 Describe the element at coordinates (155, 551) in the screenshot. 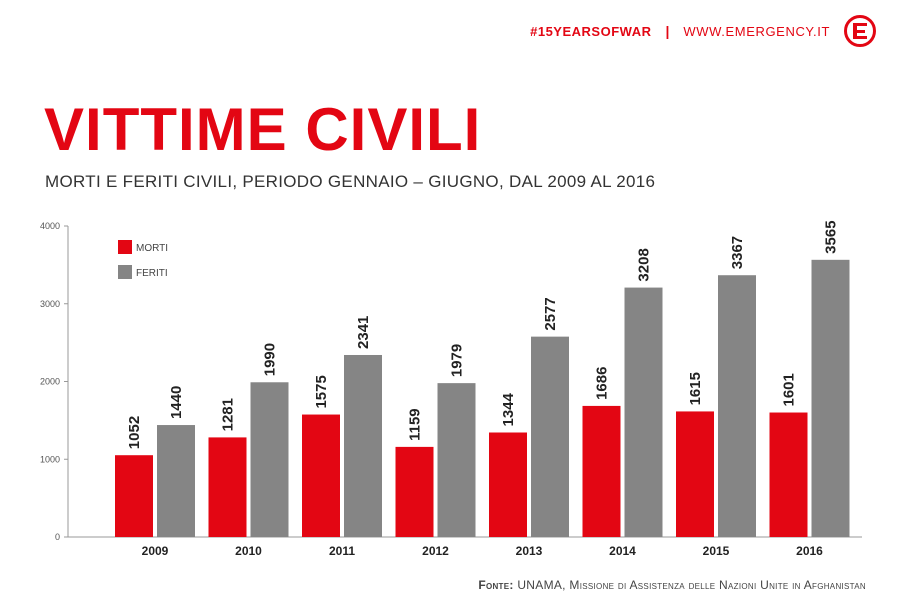

I see `x-tick-label: 2009` at that location.